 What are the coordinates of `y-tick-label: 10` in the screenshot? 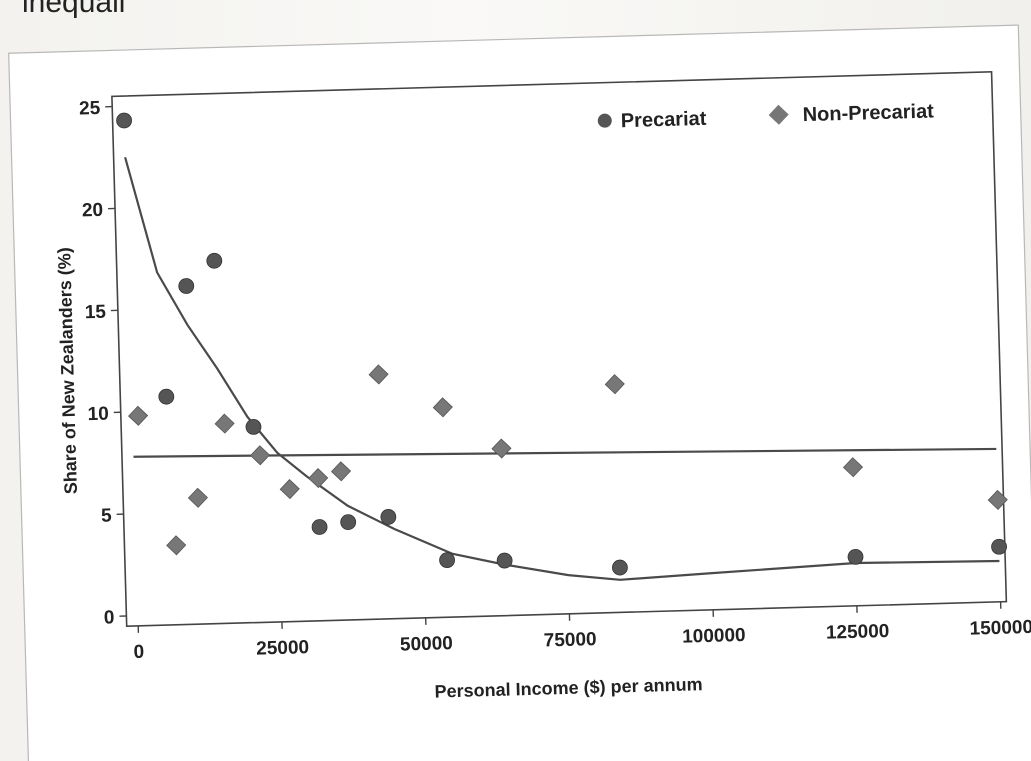 It's located at (98, 415).